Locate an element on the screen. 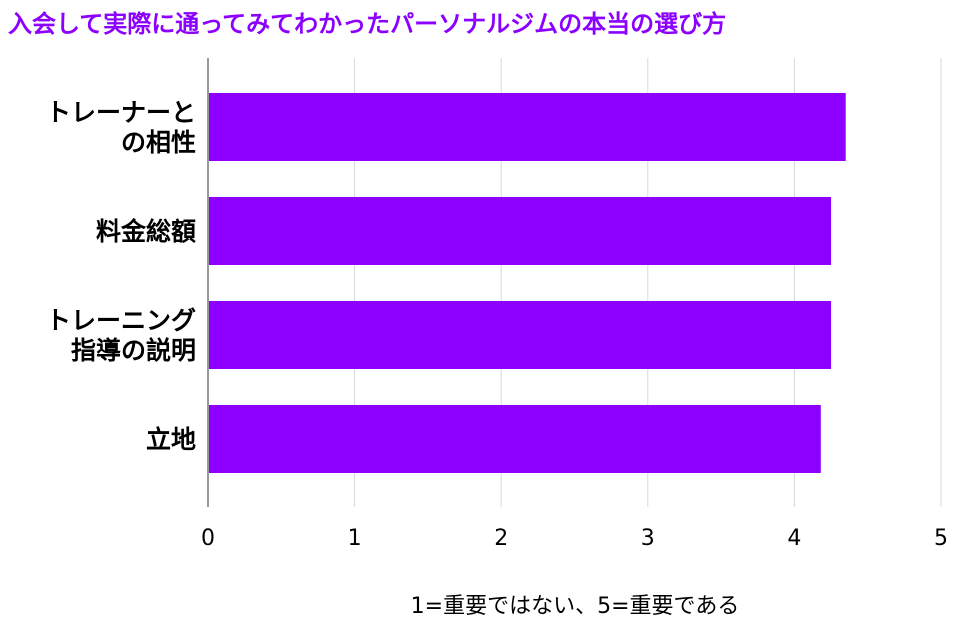  x-tick-label: 4 is located at coordinates (794, 538).